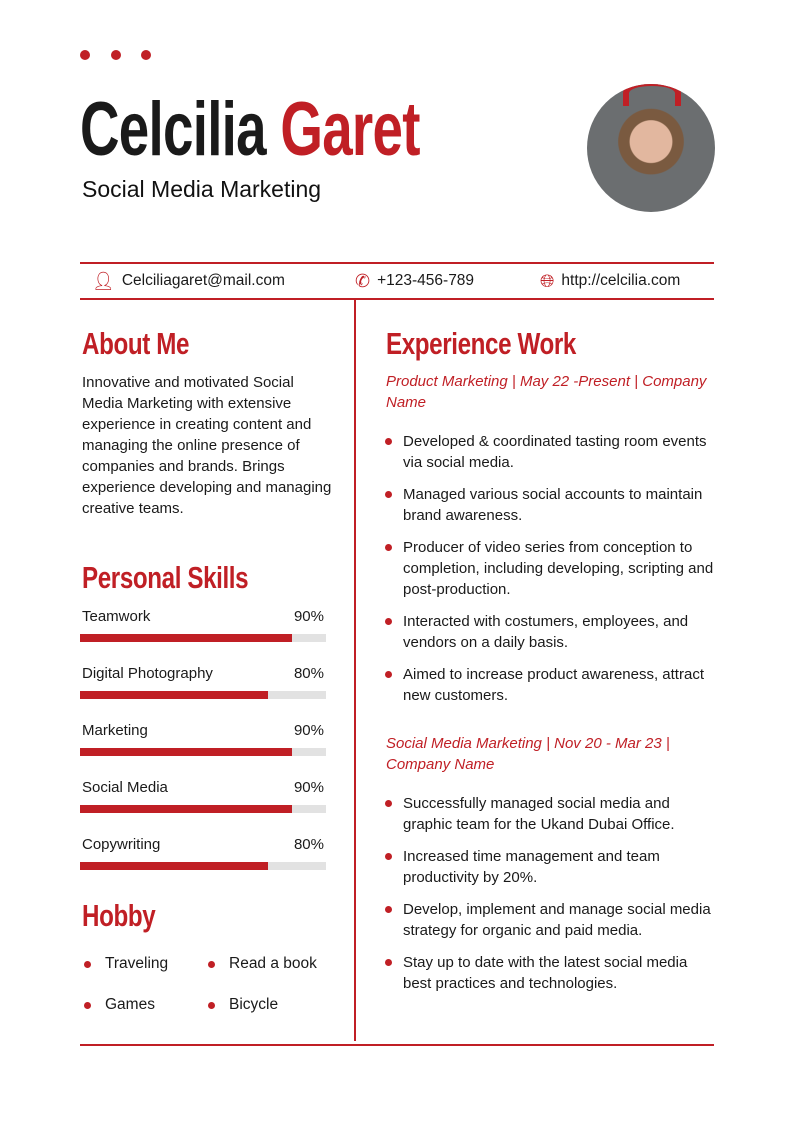 The image size is (793, 1122). I want to click on contact-email: 👤︎ Celciliagaret@mail.com, so click(188, 281).